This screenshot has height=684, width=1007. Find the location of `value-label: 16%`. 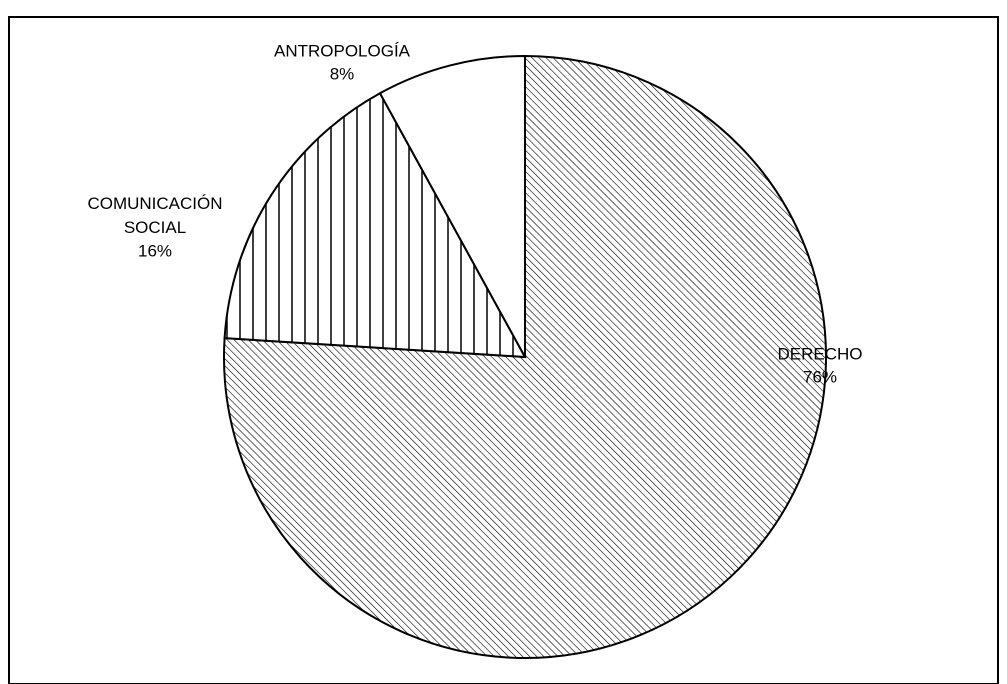

value-label: 16% is located at coordinates (155, 250).